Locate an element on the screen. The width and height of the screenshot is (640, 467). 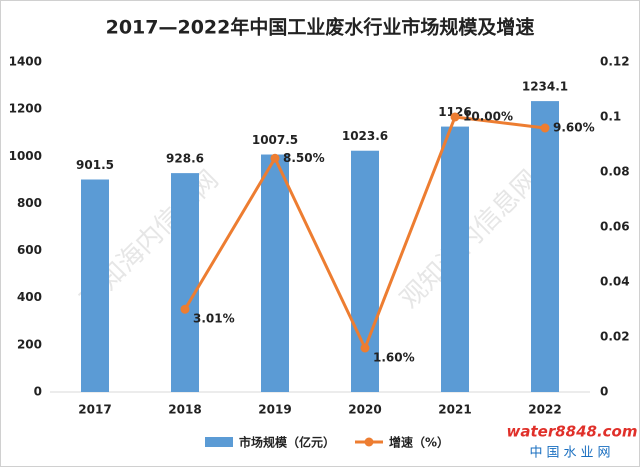
line-value-label: 10.00% is located at coordinates (488, 117).